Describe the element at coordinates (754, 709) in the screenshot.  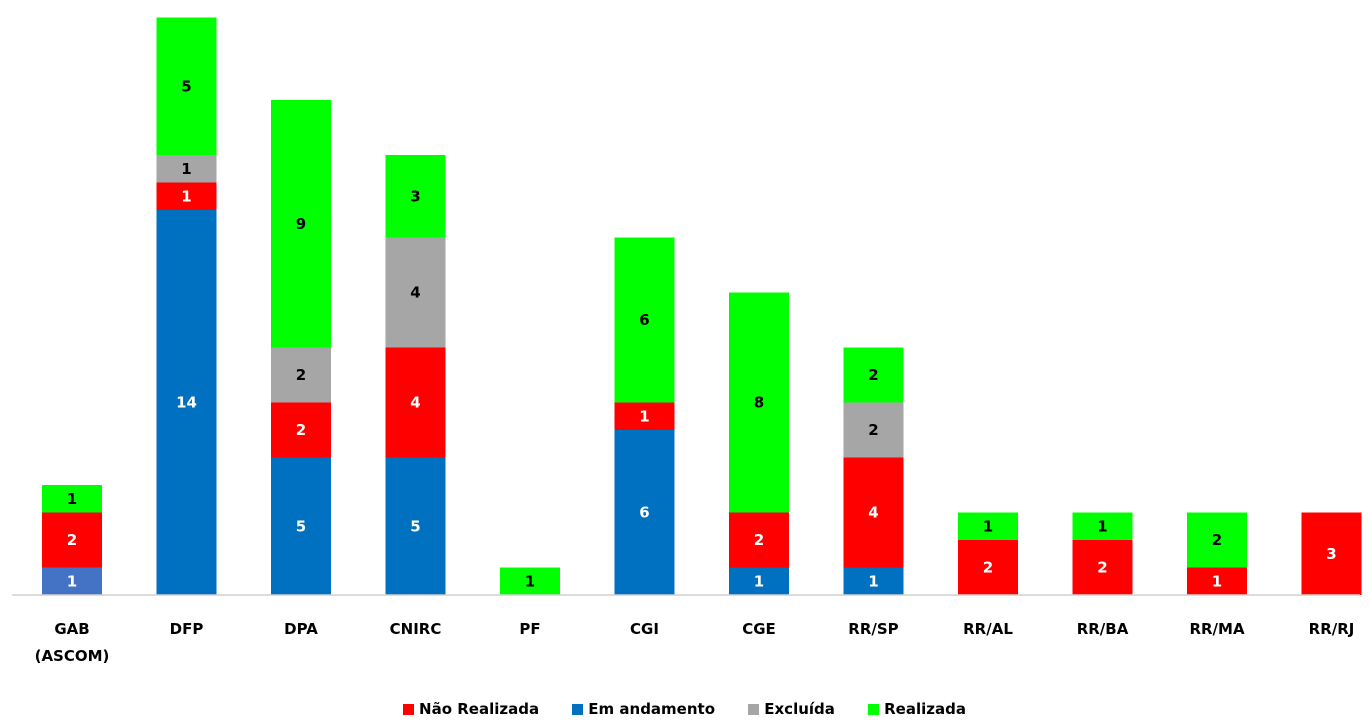
I see `legend-swatch-excluida` at that location.